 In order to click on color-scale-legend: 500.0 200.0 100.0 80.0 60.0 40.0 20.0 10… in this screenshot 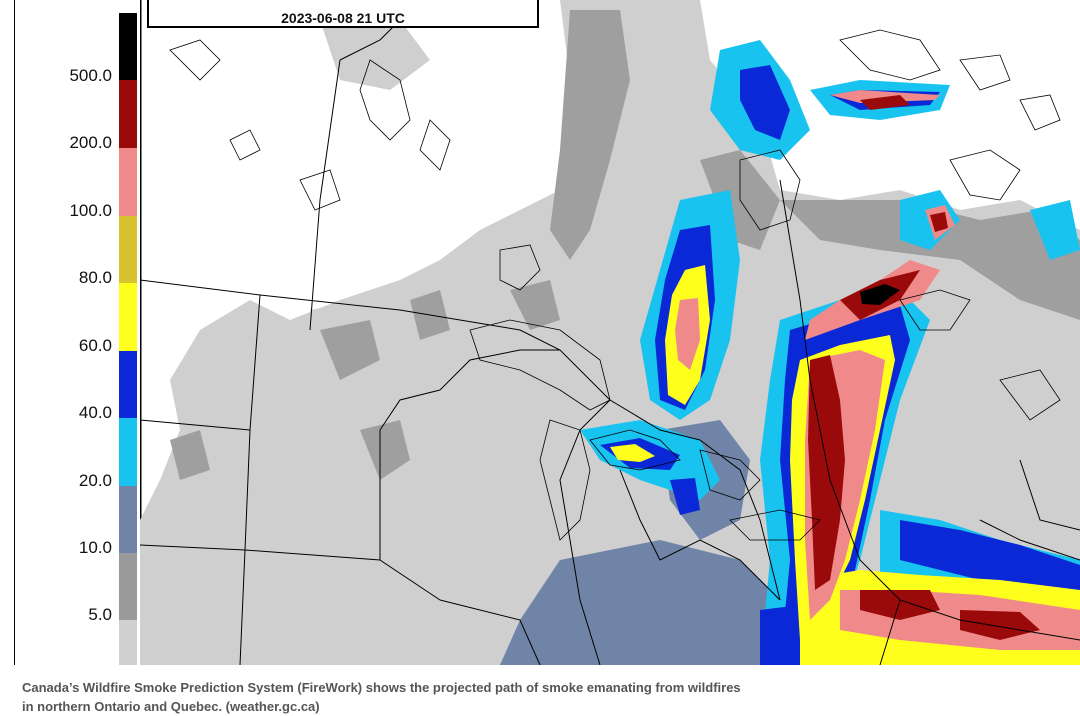, I will do `click(70, 332)`.